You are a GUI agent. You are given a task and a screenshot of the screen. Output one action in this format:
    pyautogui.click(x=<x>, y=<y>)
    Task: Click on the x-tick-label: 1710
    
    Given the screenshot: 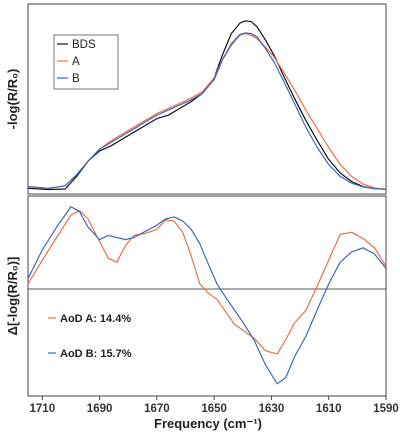 What is the action you would take?
    pyautogui.click(x=43, y=409)
    